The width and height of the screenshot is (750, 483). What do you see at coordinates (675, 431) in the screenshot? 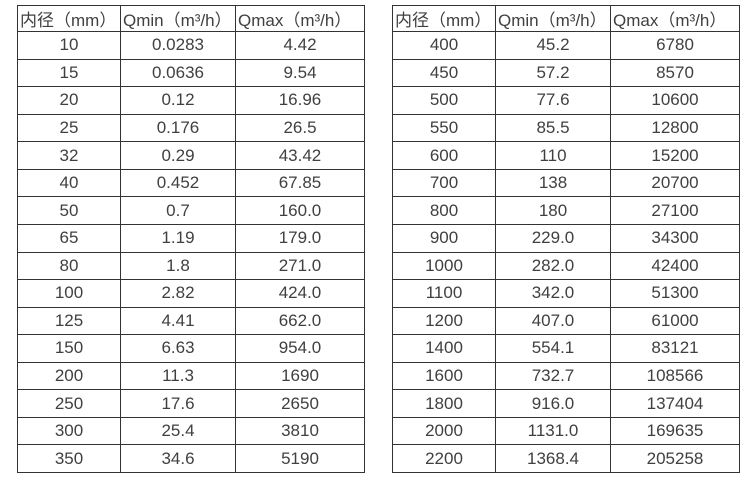
I see `table-cell-qmax: 169635` at bounding box center [675, 431].